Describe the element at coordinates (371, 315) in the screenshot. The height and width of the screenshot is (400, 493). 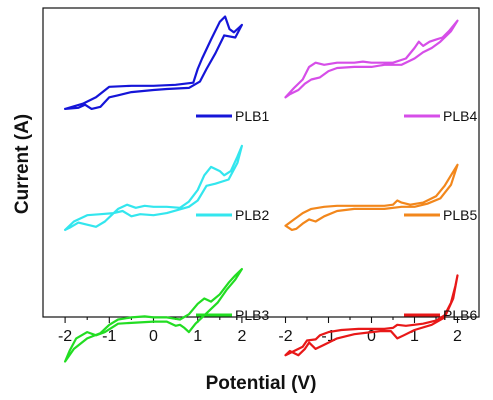
I see `series-plb6-curve` at that location.